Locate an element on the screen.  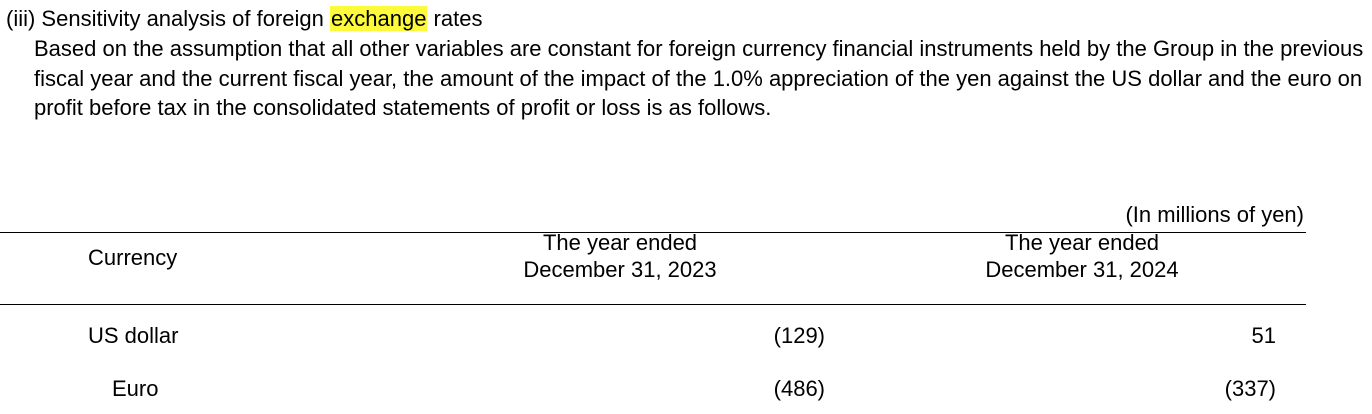
cell-euro-2024: (337) is located at coordinates (1250, 388).